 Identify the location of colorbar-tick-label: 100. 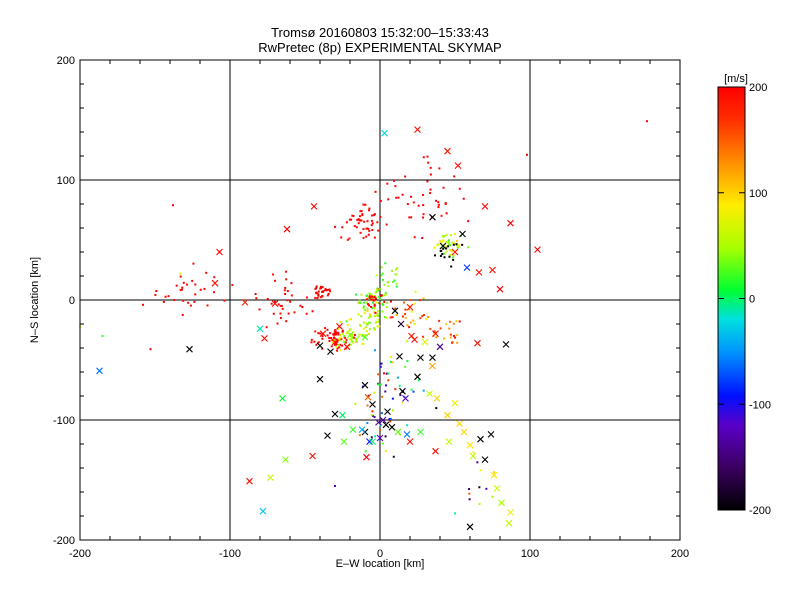
(758, 194).